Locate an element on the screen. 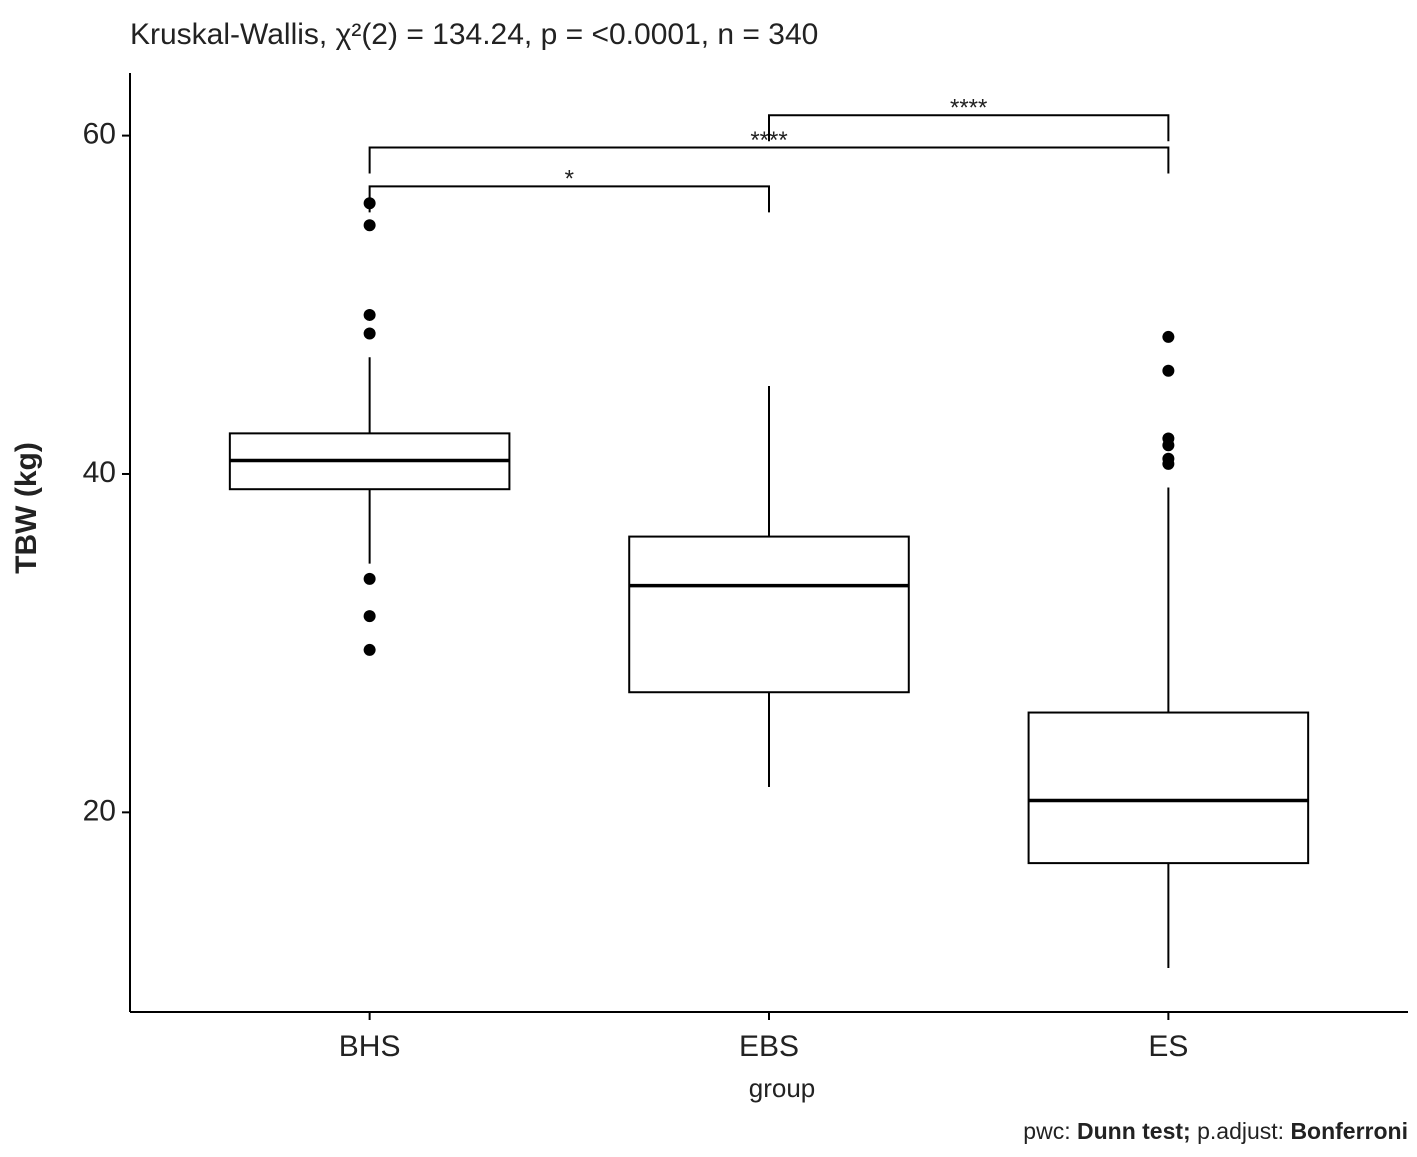 The width and height of the screenshot is (1417, 1157). x-axis-label: group is located at coordinates (782, 1088).